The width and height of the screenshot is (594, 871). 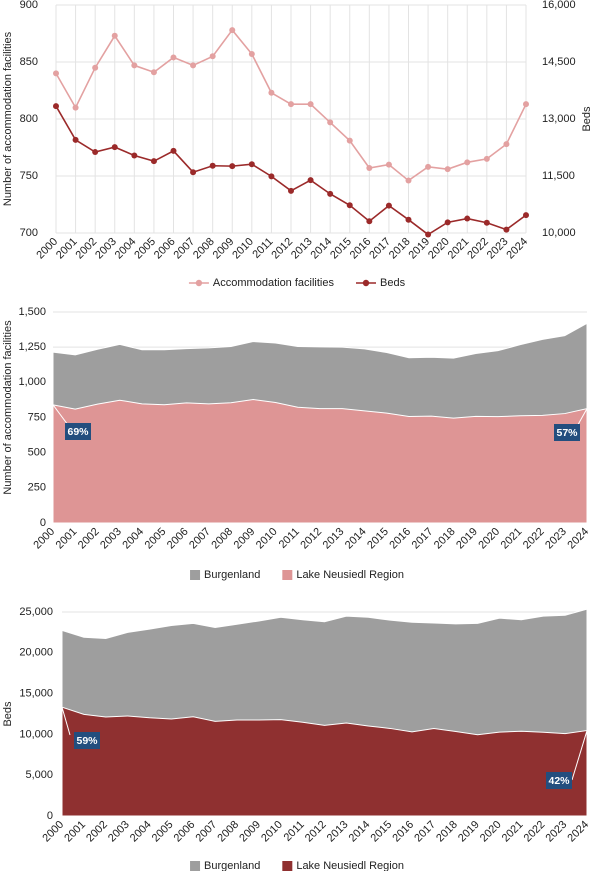 I want to click on x-tick-label: 2018, so click(x=447, y=832).